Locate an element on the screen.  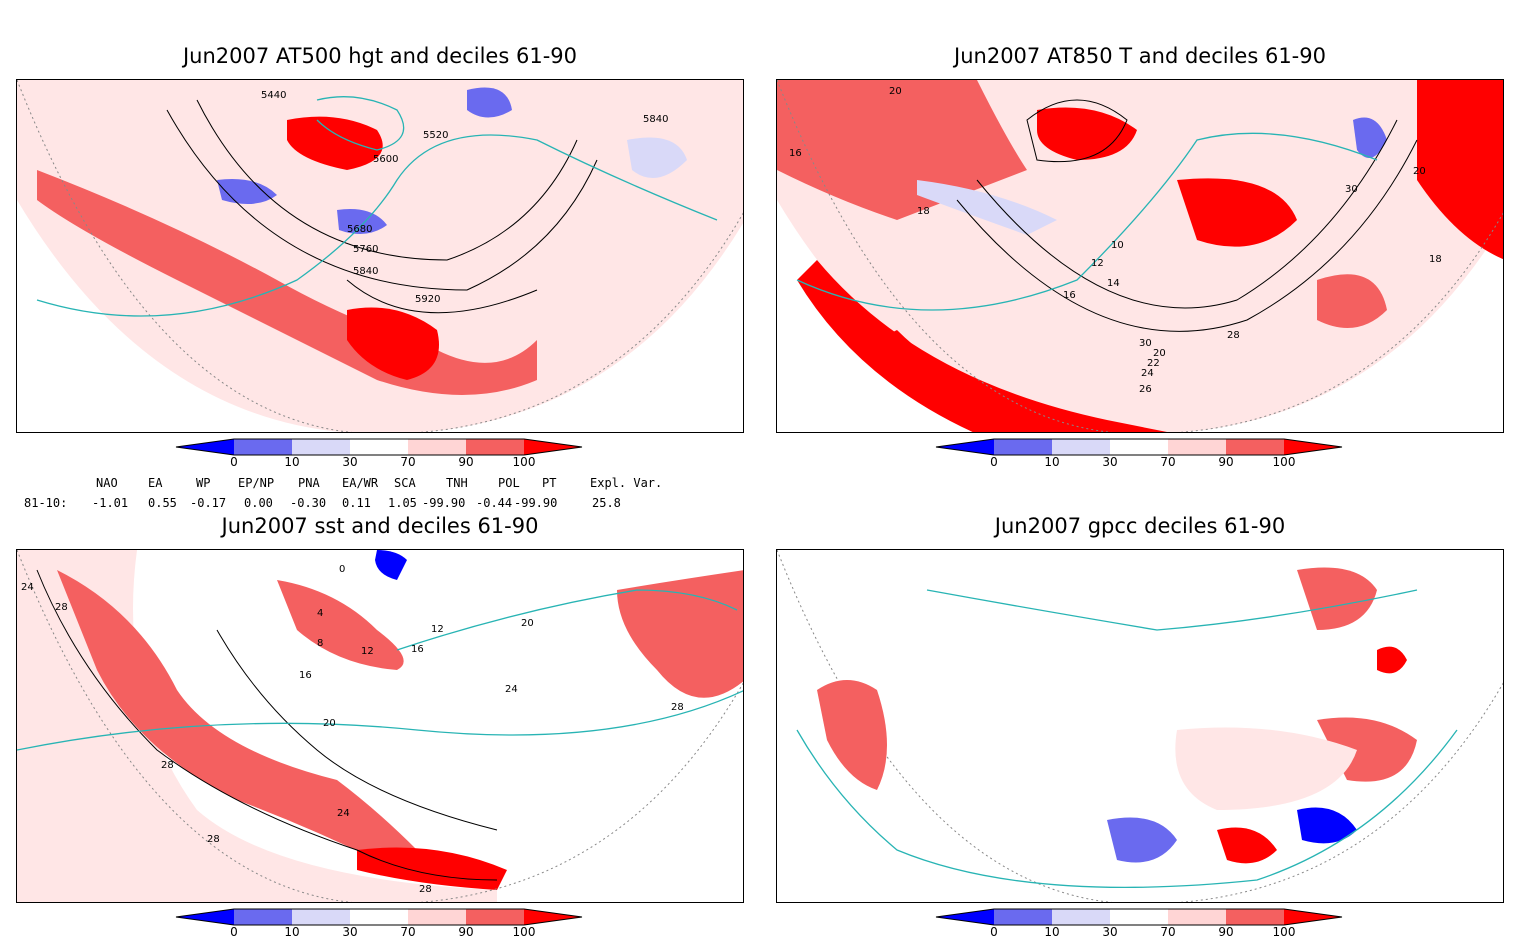
colorbar-bottom-right: 0 10 30 70 90 100 is located at coordinates (1140, 928).